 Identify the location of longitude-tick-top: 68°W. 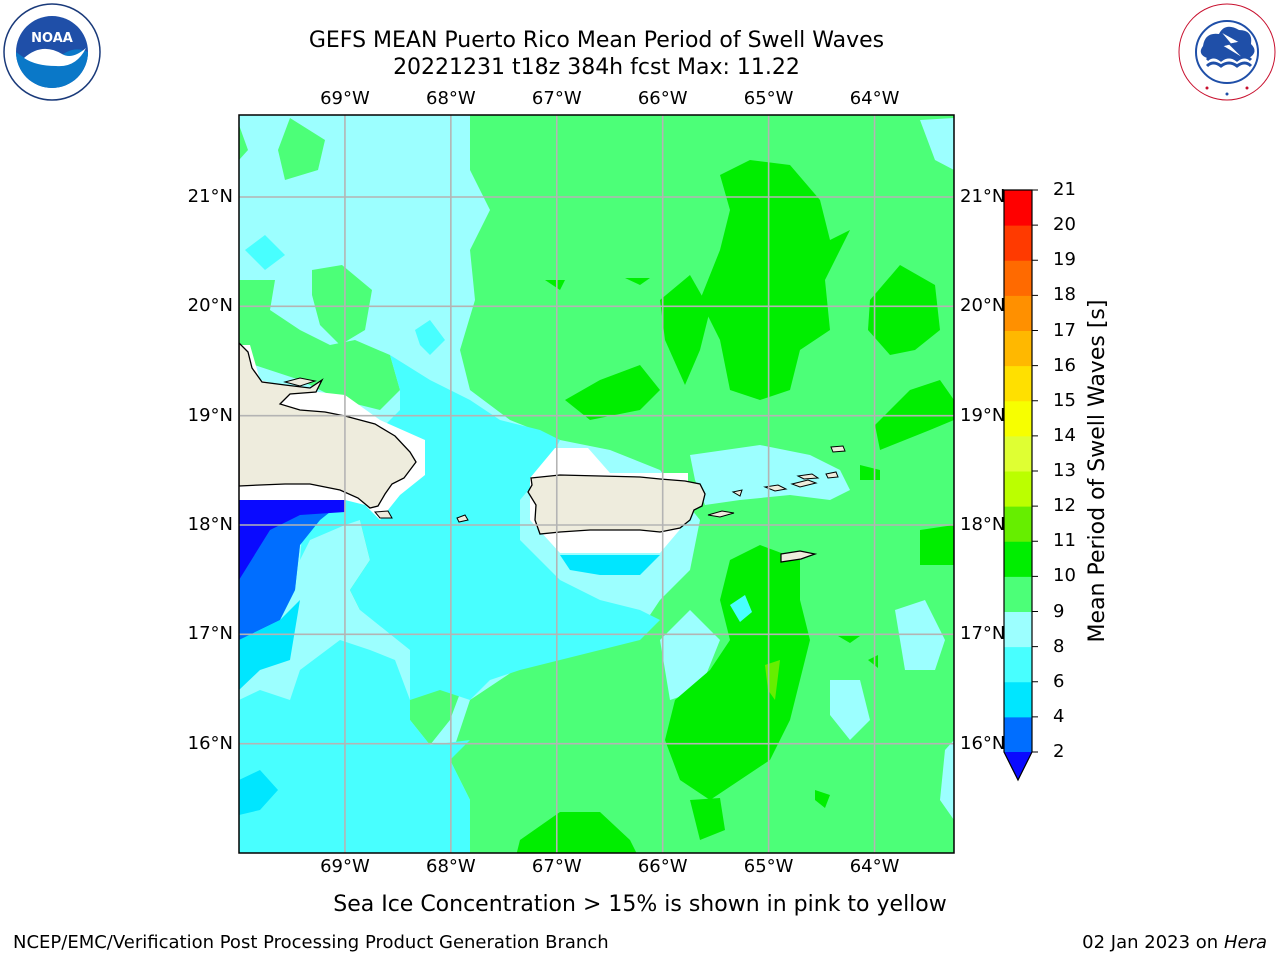
(450, 98).